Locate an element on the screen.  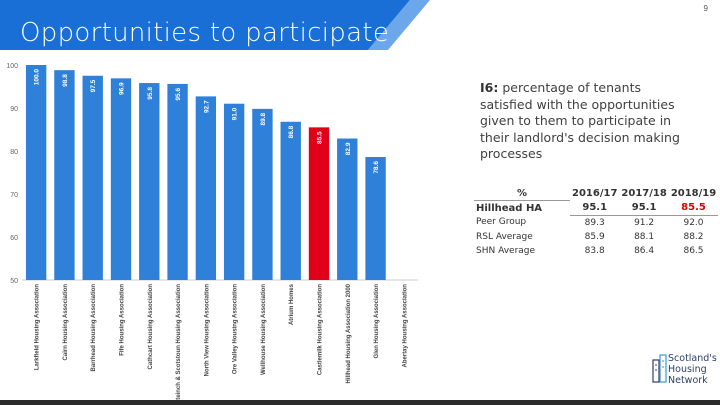
x-category-label: Fife Housing Association is located at coordinates (123, 320).